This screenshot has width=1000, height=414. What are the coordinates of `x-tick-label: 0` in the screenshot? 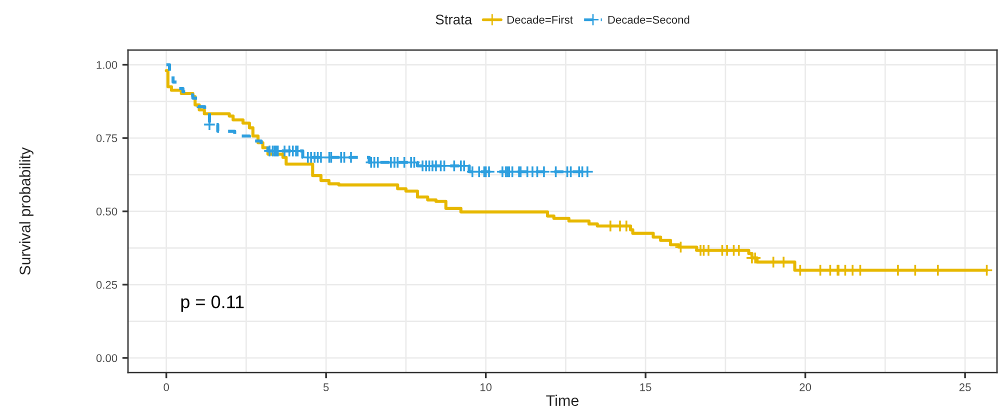 It's located at (166, 387).